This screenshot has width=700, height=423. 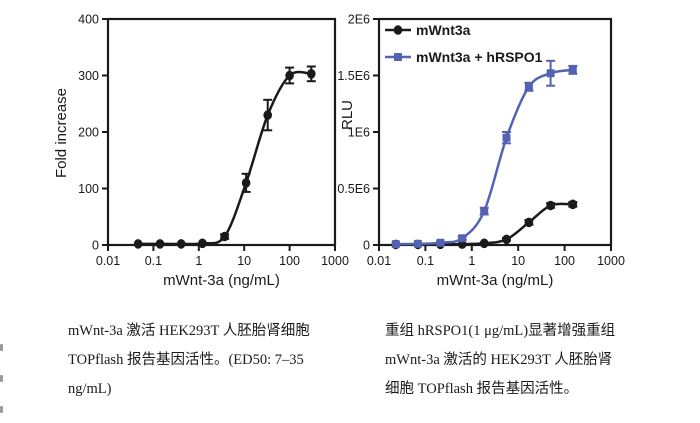 What do you see at coordinates (88, 20) in the screenshot?
I see `y-axis-tick-label: 400` at bounding box center [88, 20].